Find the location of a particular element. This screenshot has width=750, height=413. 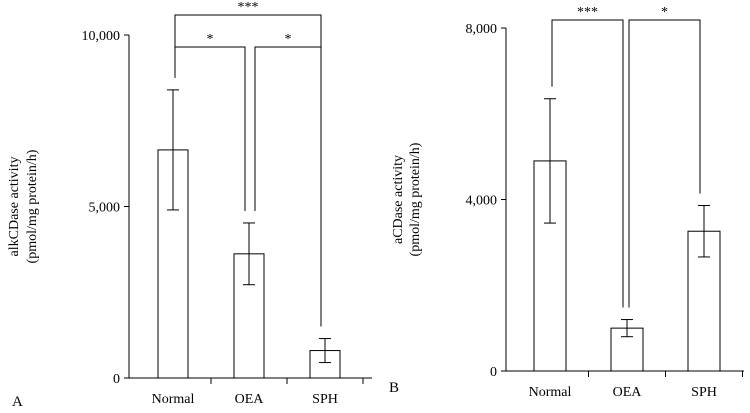

y-tick-label: 10,000 is located at coordinates (101, 36).